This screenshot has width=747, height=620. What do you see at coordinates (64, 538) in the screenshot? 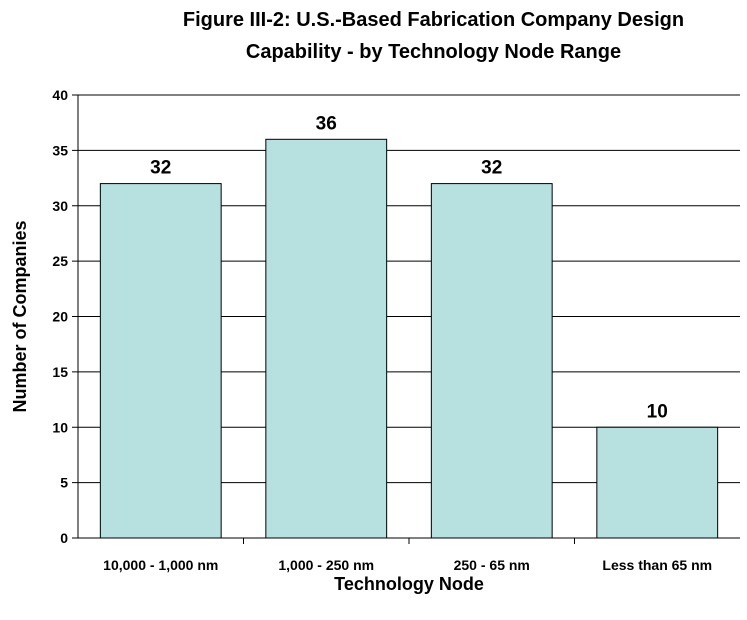
I see `y-tick-label: 0` at bounding box center [64, 538].